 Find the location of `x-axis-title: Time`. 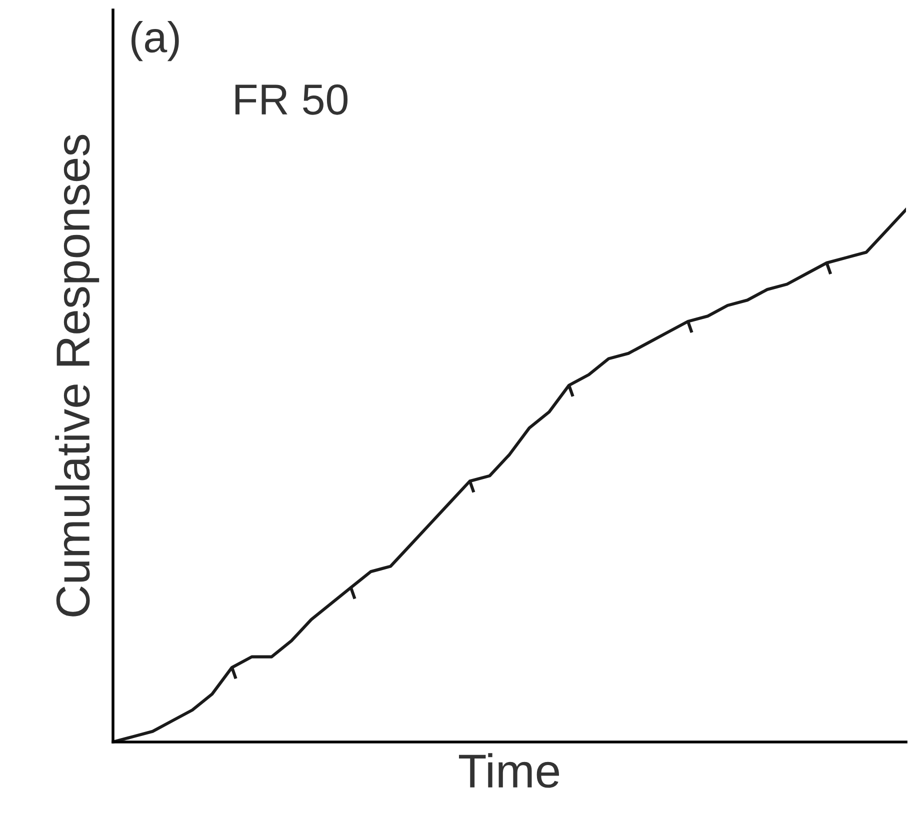

x-axis-title: Time is located at coordinates (508, 770).